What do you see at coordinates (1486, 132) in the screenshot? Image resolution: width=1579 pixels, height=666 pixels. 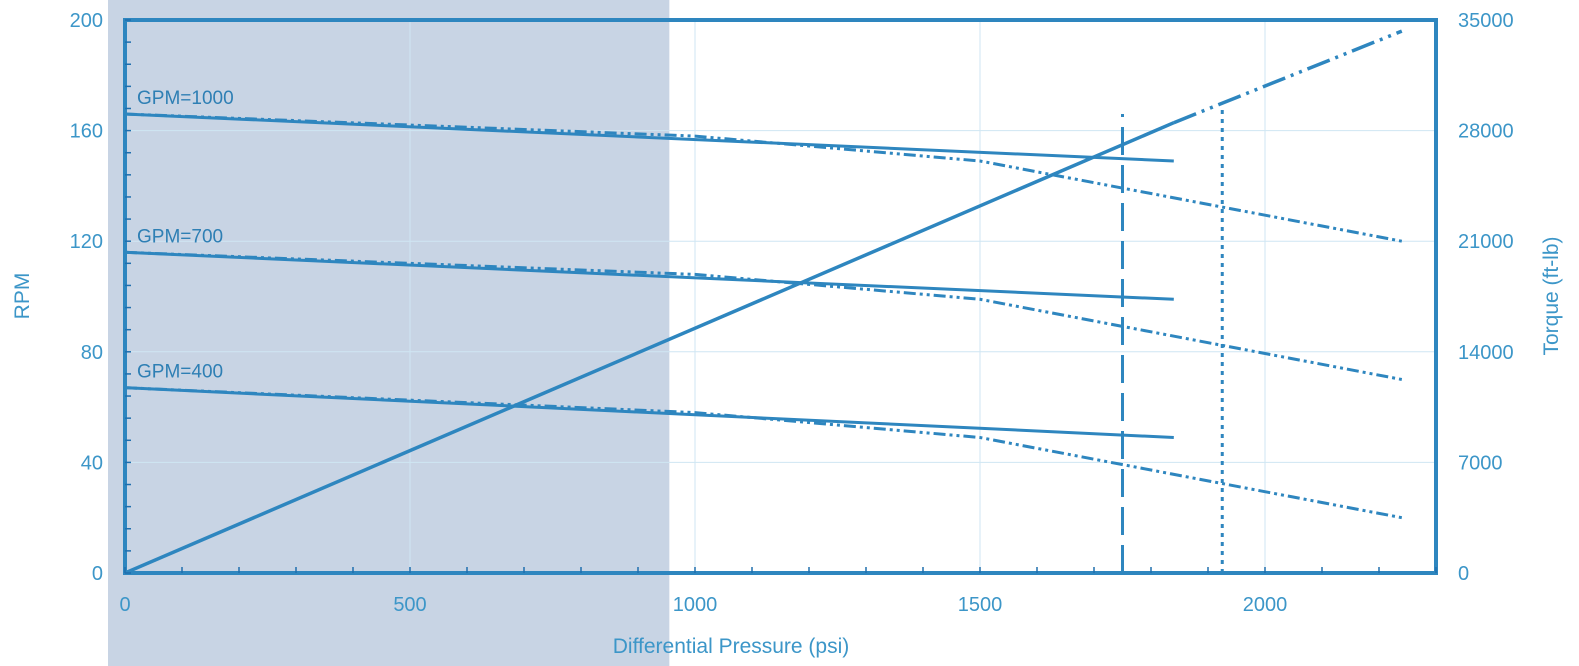 I see `y2-tick-label: 28000` at bounding box center [1486, 132].